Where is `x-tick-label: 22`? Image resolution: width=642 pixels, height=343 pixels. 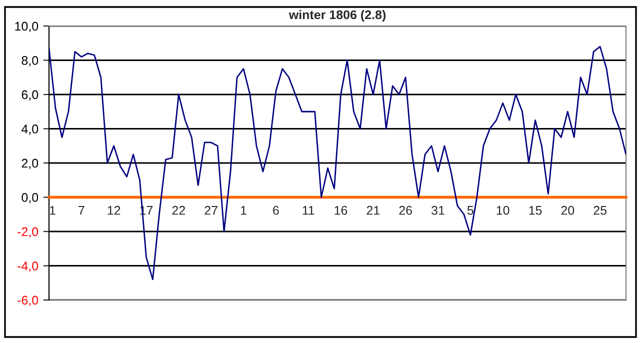 x-tick-label: 22 is located at coordinates (178, 210).